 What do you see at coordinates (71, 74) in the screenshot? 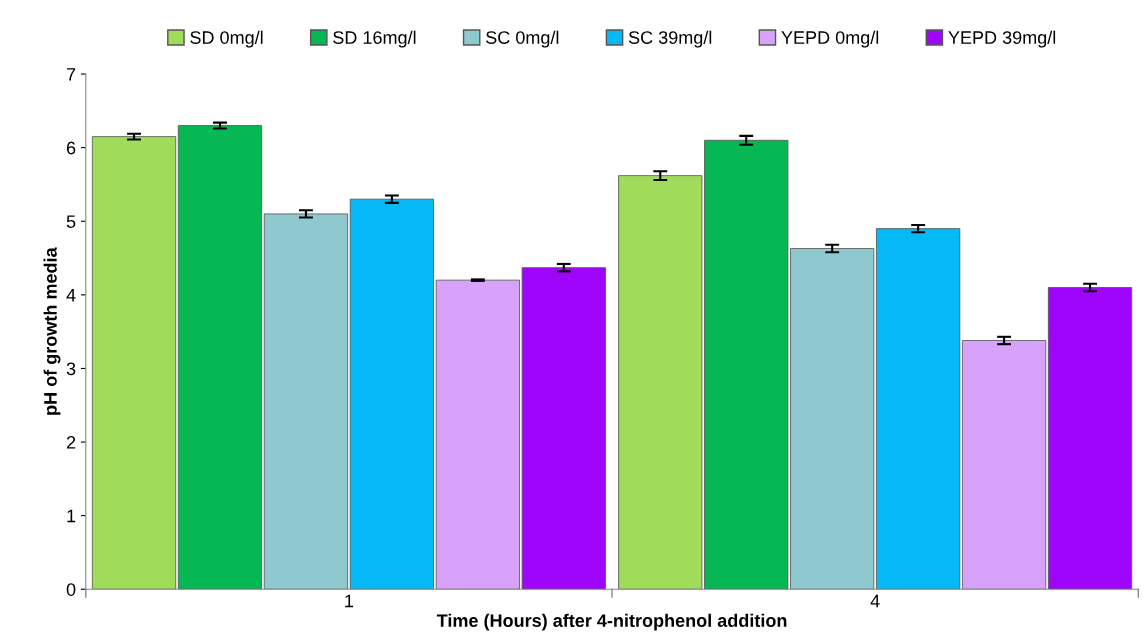
I see `y-tick-label: 7` at bounding box center [71, 74].